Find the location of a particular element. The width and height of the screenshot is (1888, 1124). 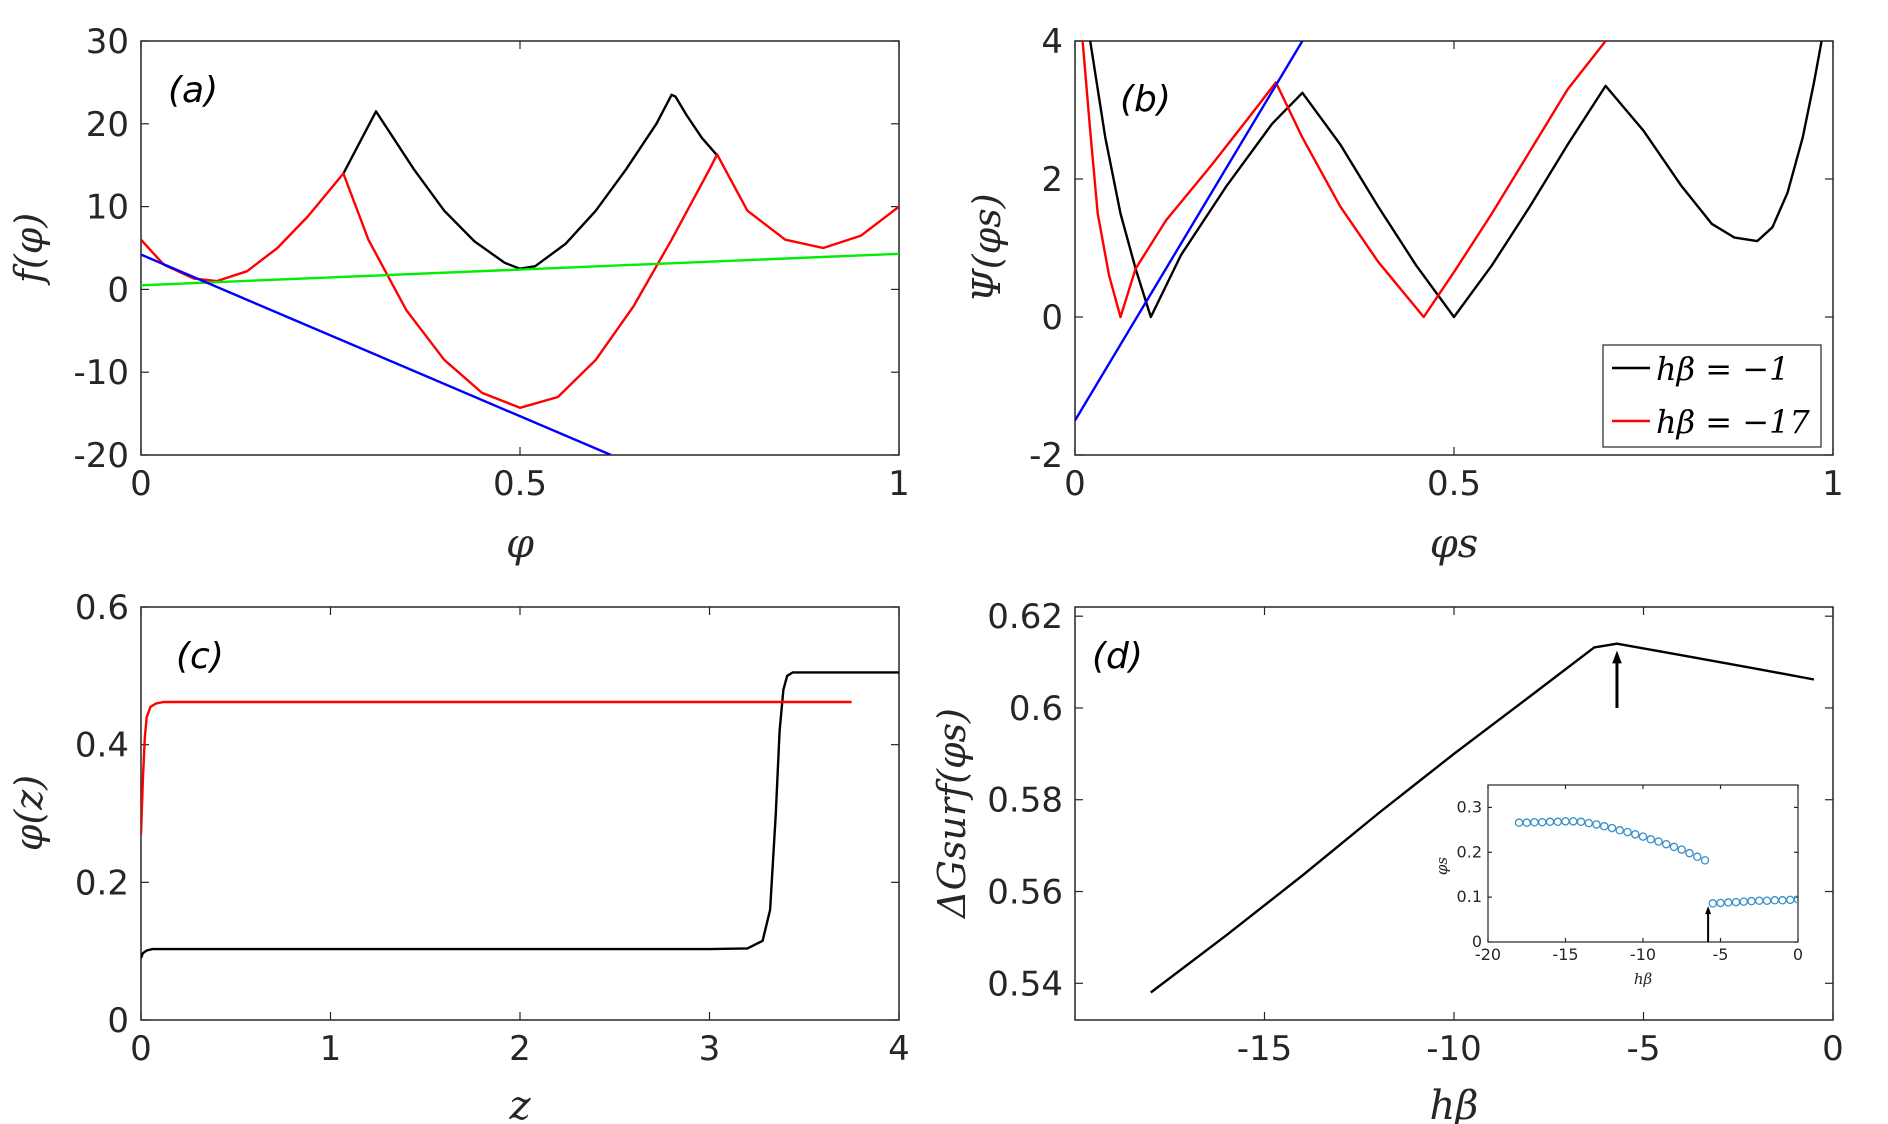

panel-d-inset: -20 -15 -10 -5 0 0 0.1 0.2 0.3 hβ φs is located at coordinates (1618, 886).